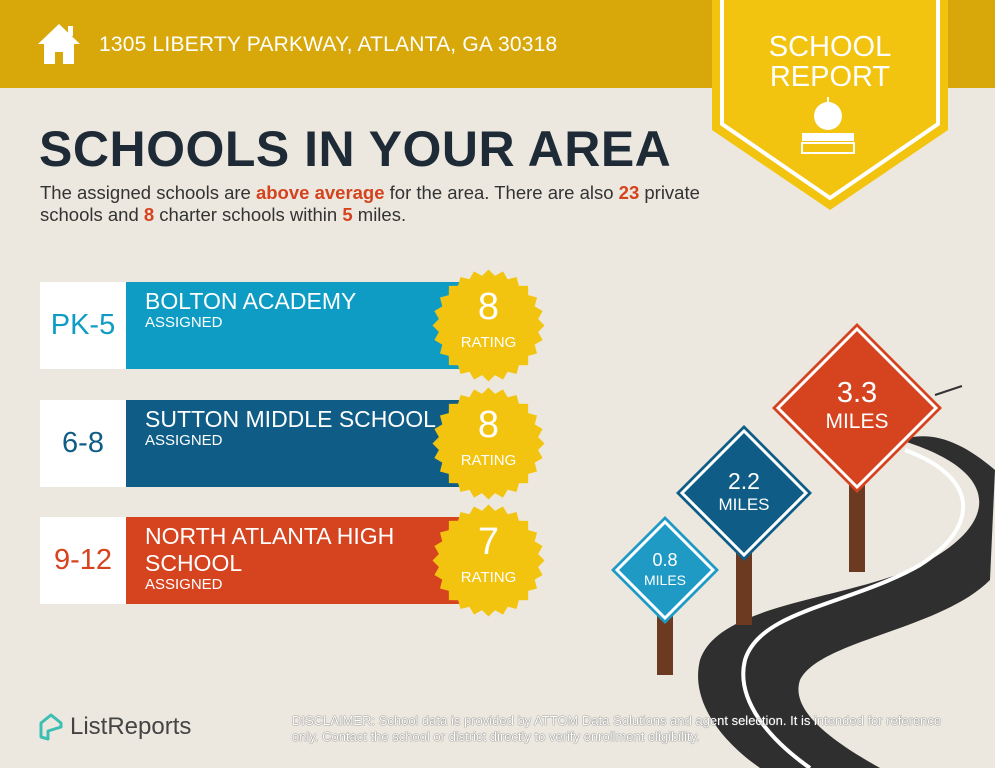  What do you see at coordinates (853, 608) in the screenshot?
I see `road-line` at bounding box center [853, 608].